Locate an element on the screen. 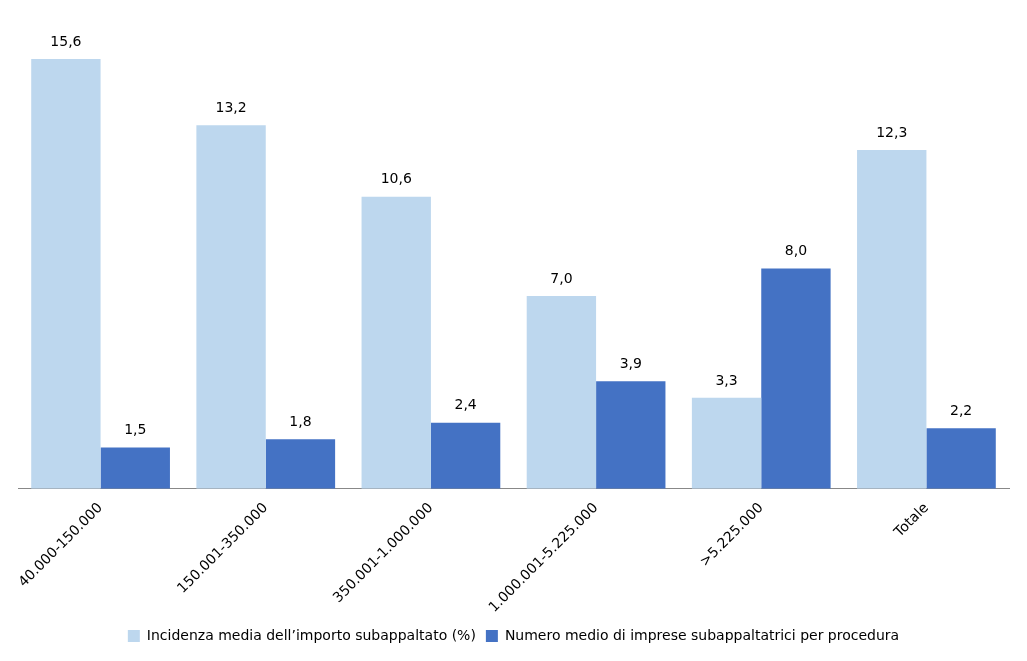 The image size is (1027, 661). data-label: 3,3 is located at coordinates (726, 379).